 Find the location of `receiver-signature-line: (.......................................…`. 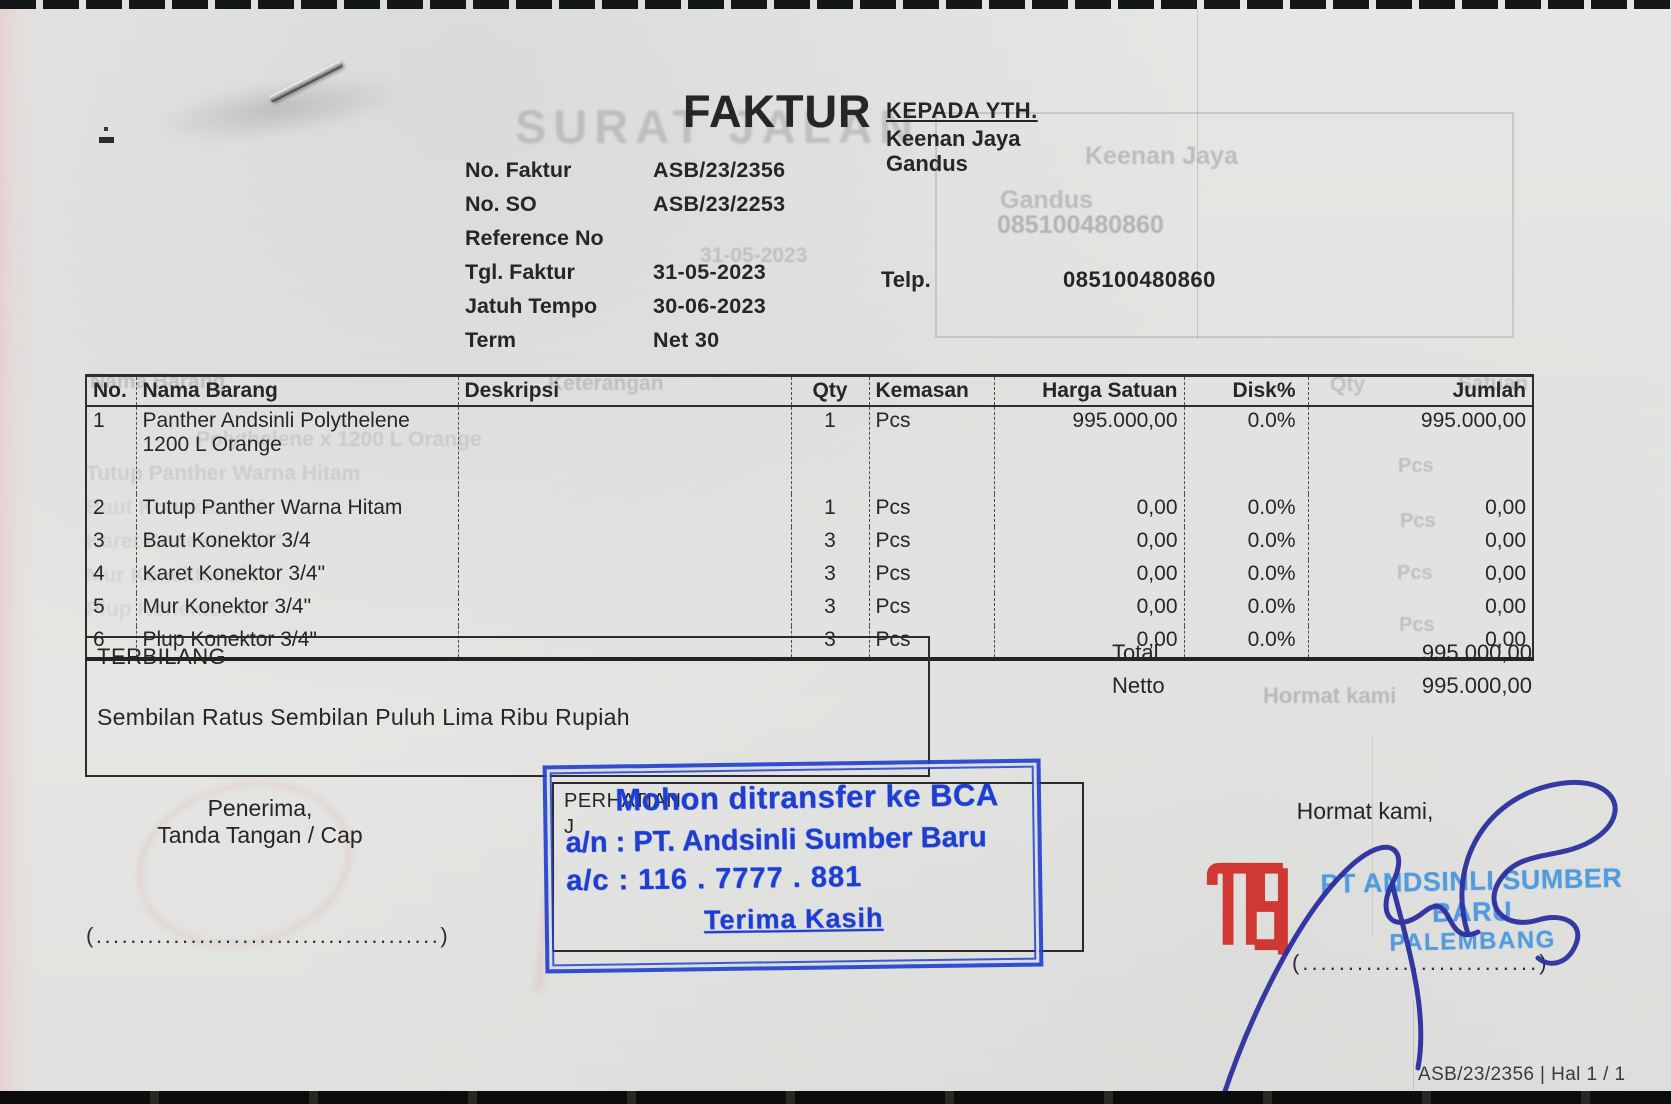

receiver-signature-line: (.......................................… is located at coordinates (268, 935).